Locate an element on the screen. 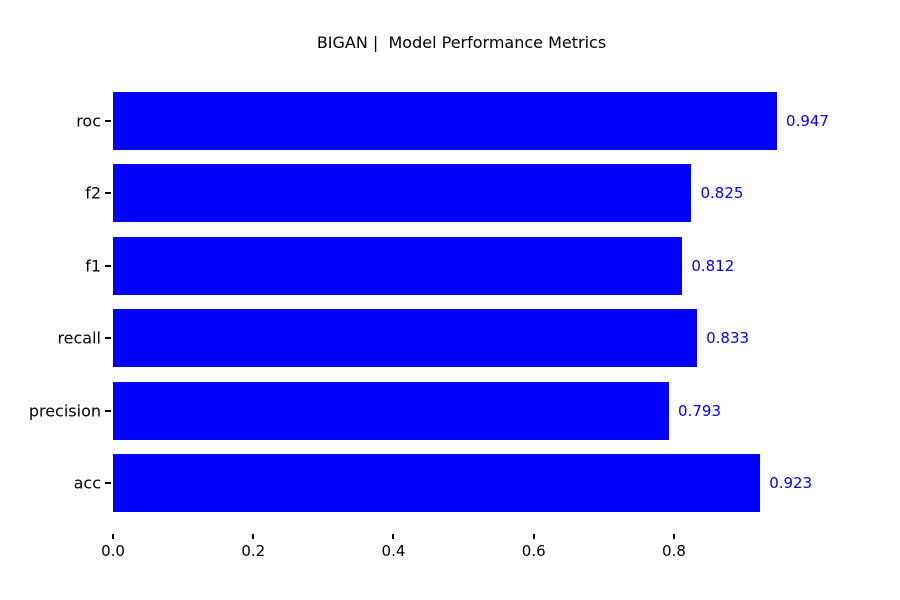 This screenshot has width=900, height=600. category-label: precision is located at coordinates (64, 411).